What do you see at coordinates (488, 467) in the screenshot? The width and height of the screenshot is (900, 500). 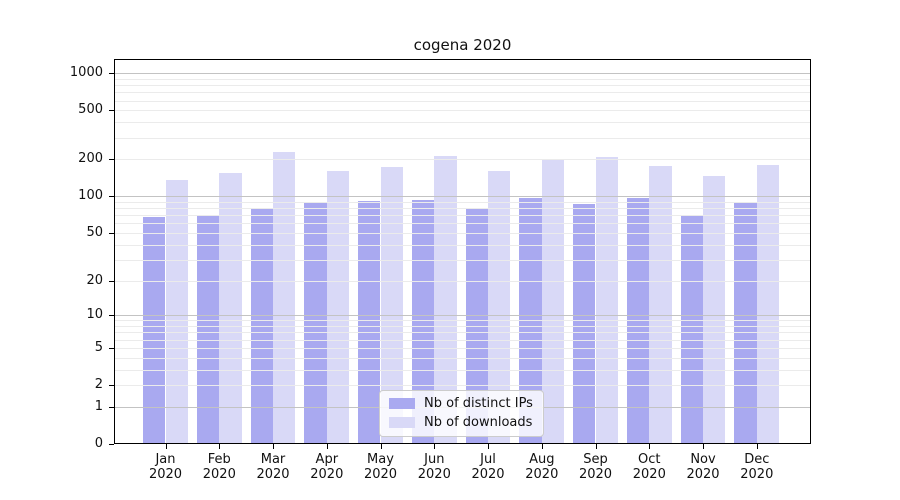 I see `x-axis-tick-label: Jul 2020` at bounding box center [488, 467].